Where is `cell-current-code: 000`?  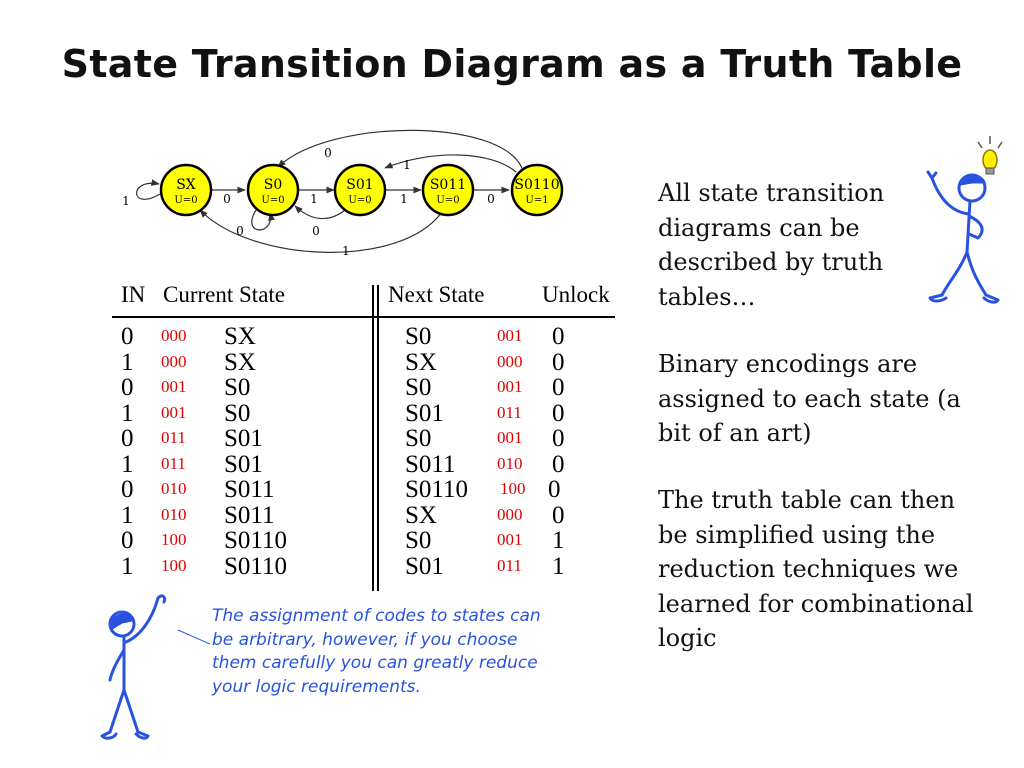
cell-current-code: 000 is located at coordinates (174, 361).